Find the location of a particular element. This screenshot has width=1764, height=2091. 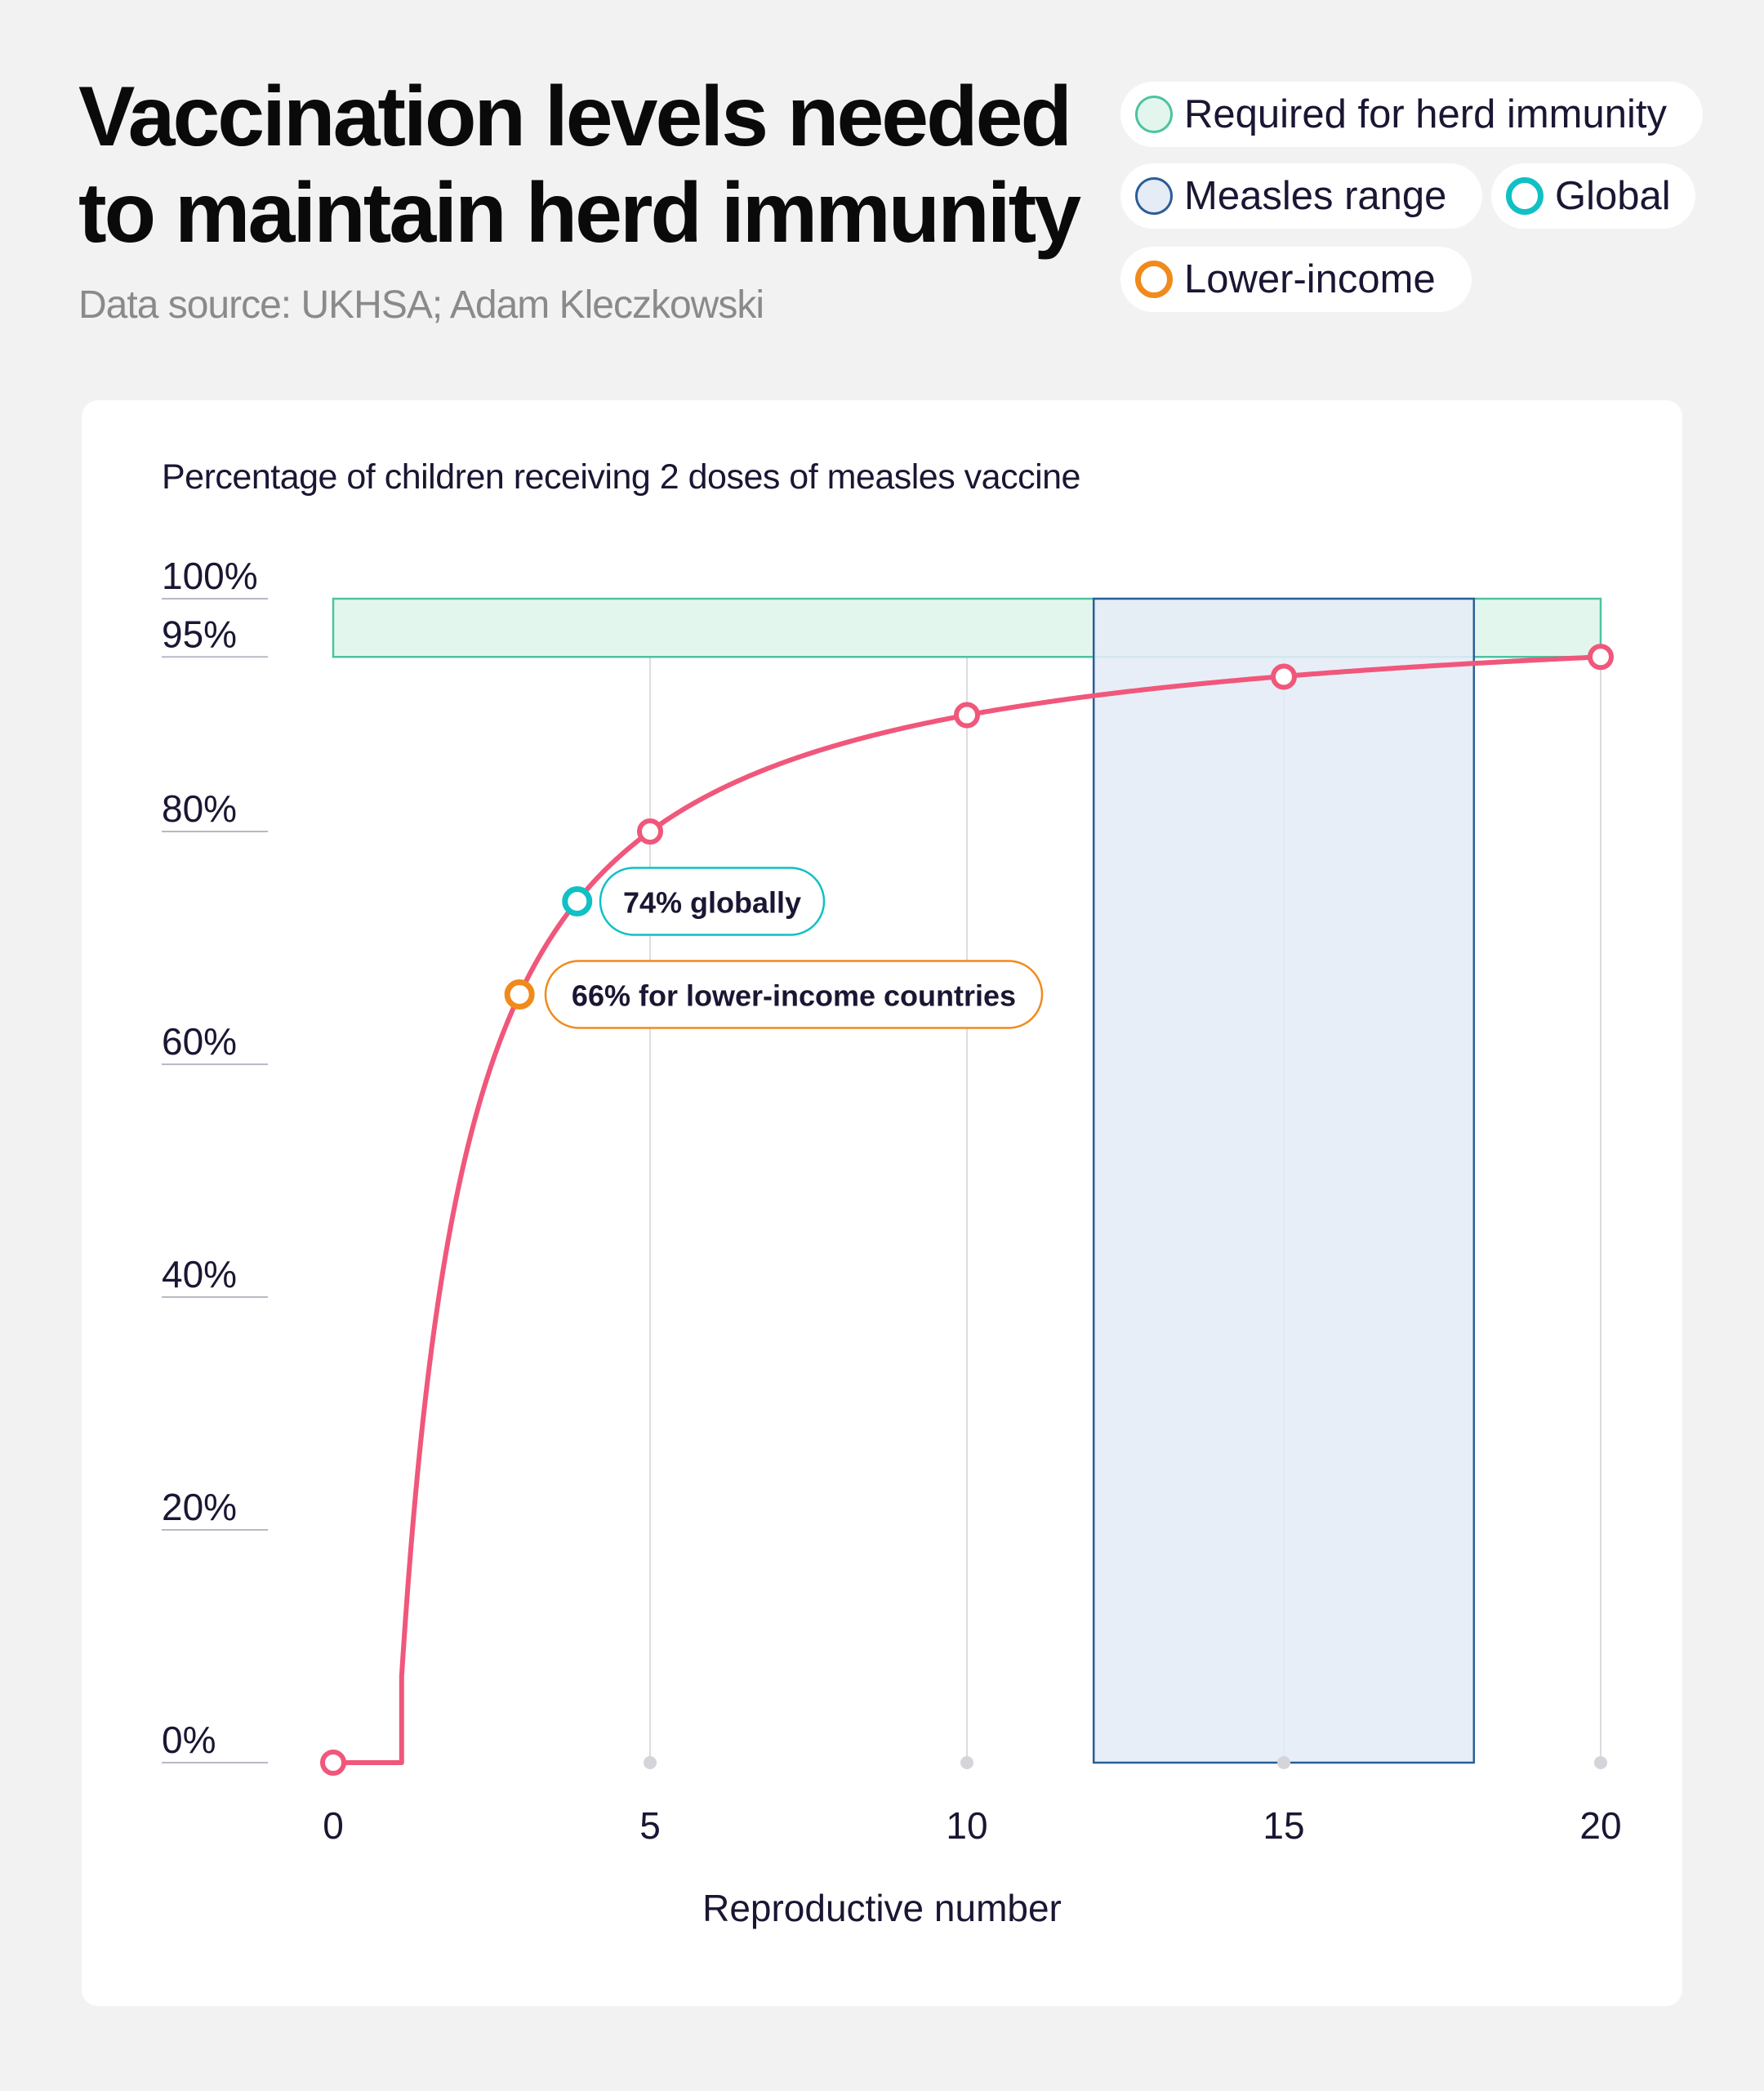

x-tick-label: 5 is located at coordinates (650, 1825).